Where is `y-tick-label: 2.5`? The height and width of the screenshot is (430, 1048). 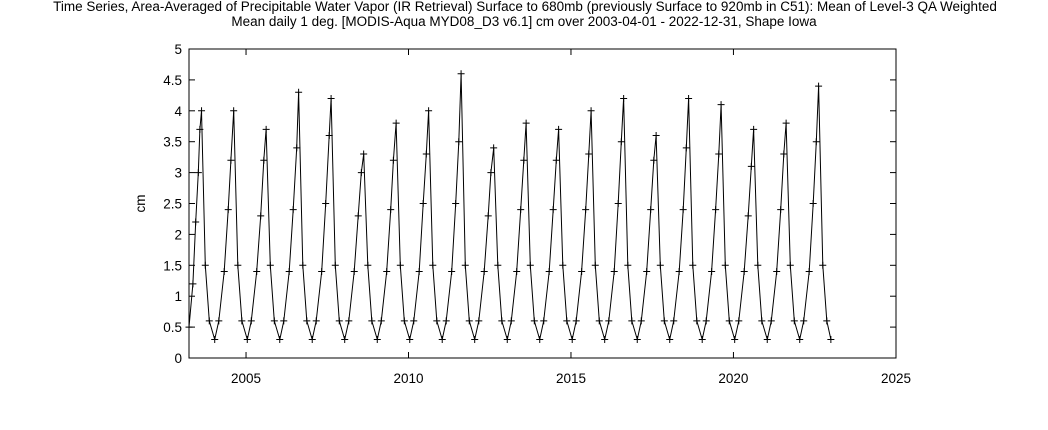
y-tick-label: 2.5 is located at coordinates (172, 204).